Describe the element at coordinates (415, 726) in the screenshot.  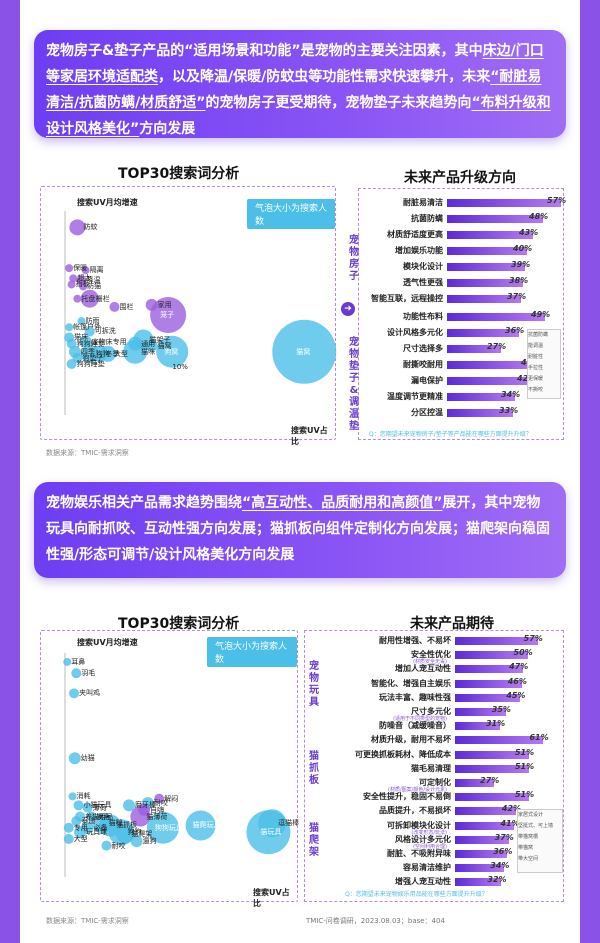
I see `bar-label: 防噪音（减缓噪音）` at that location.